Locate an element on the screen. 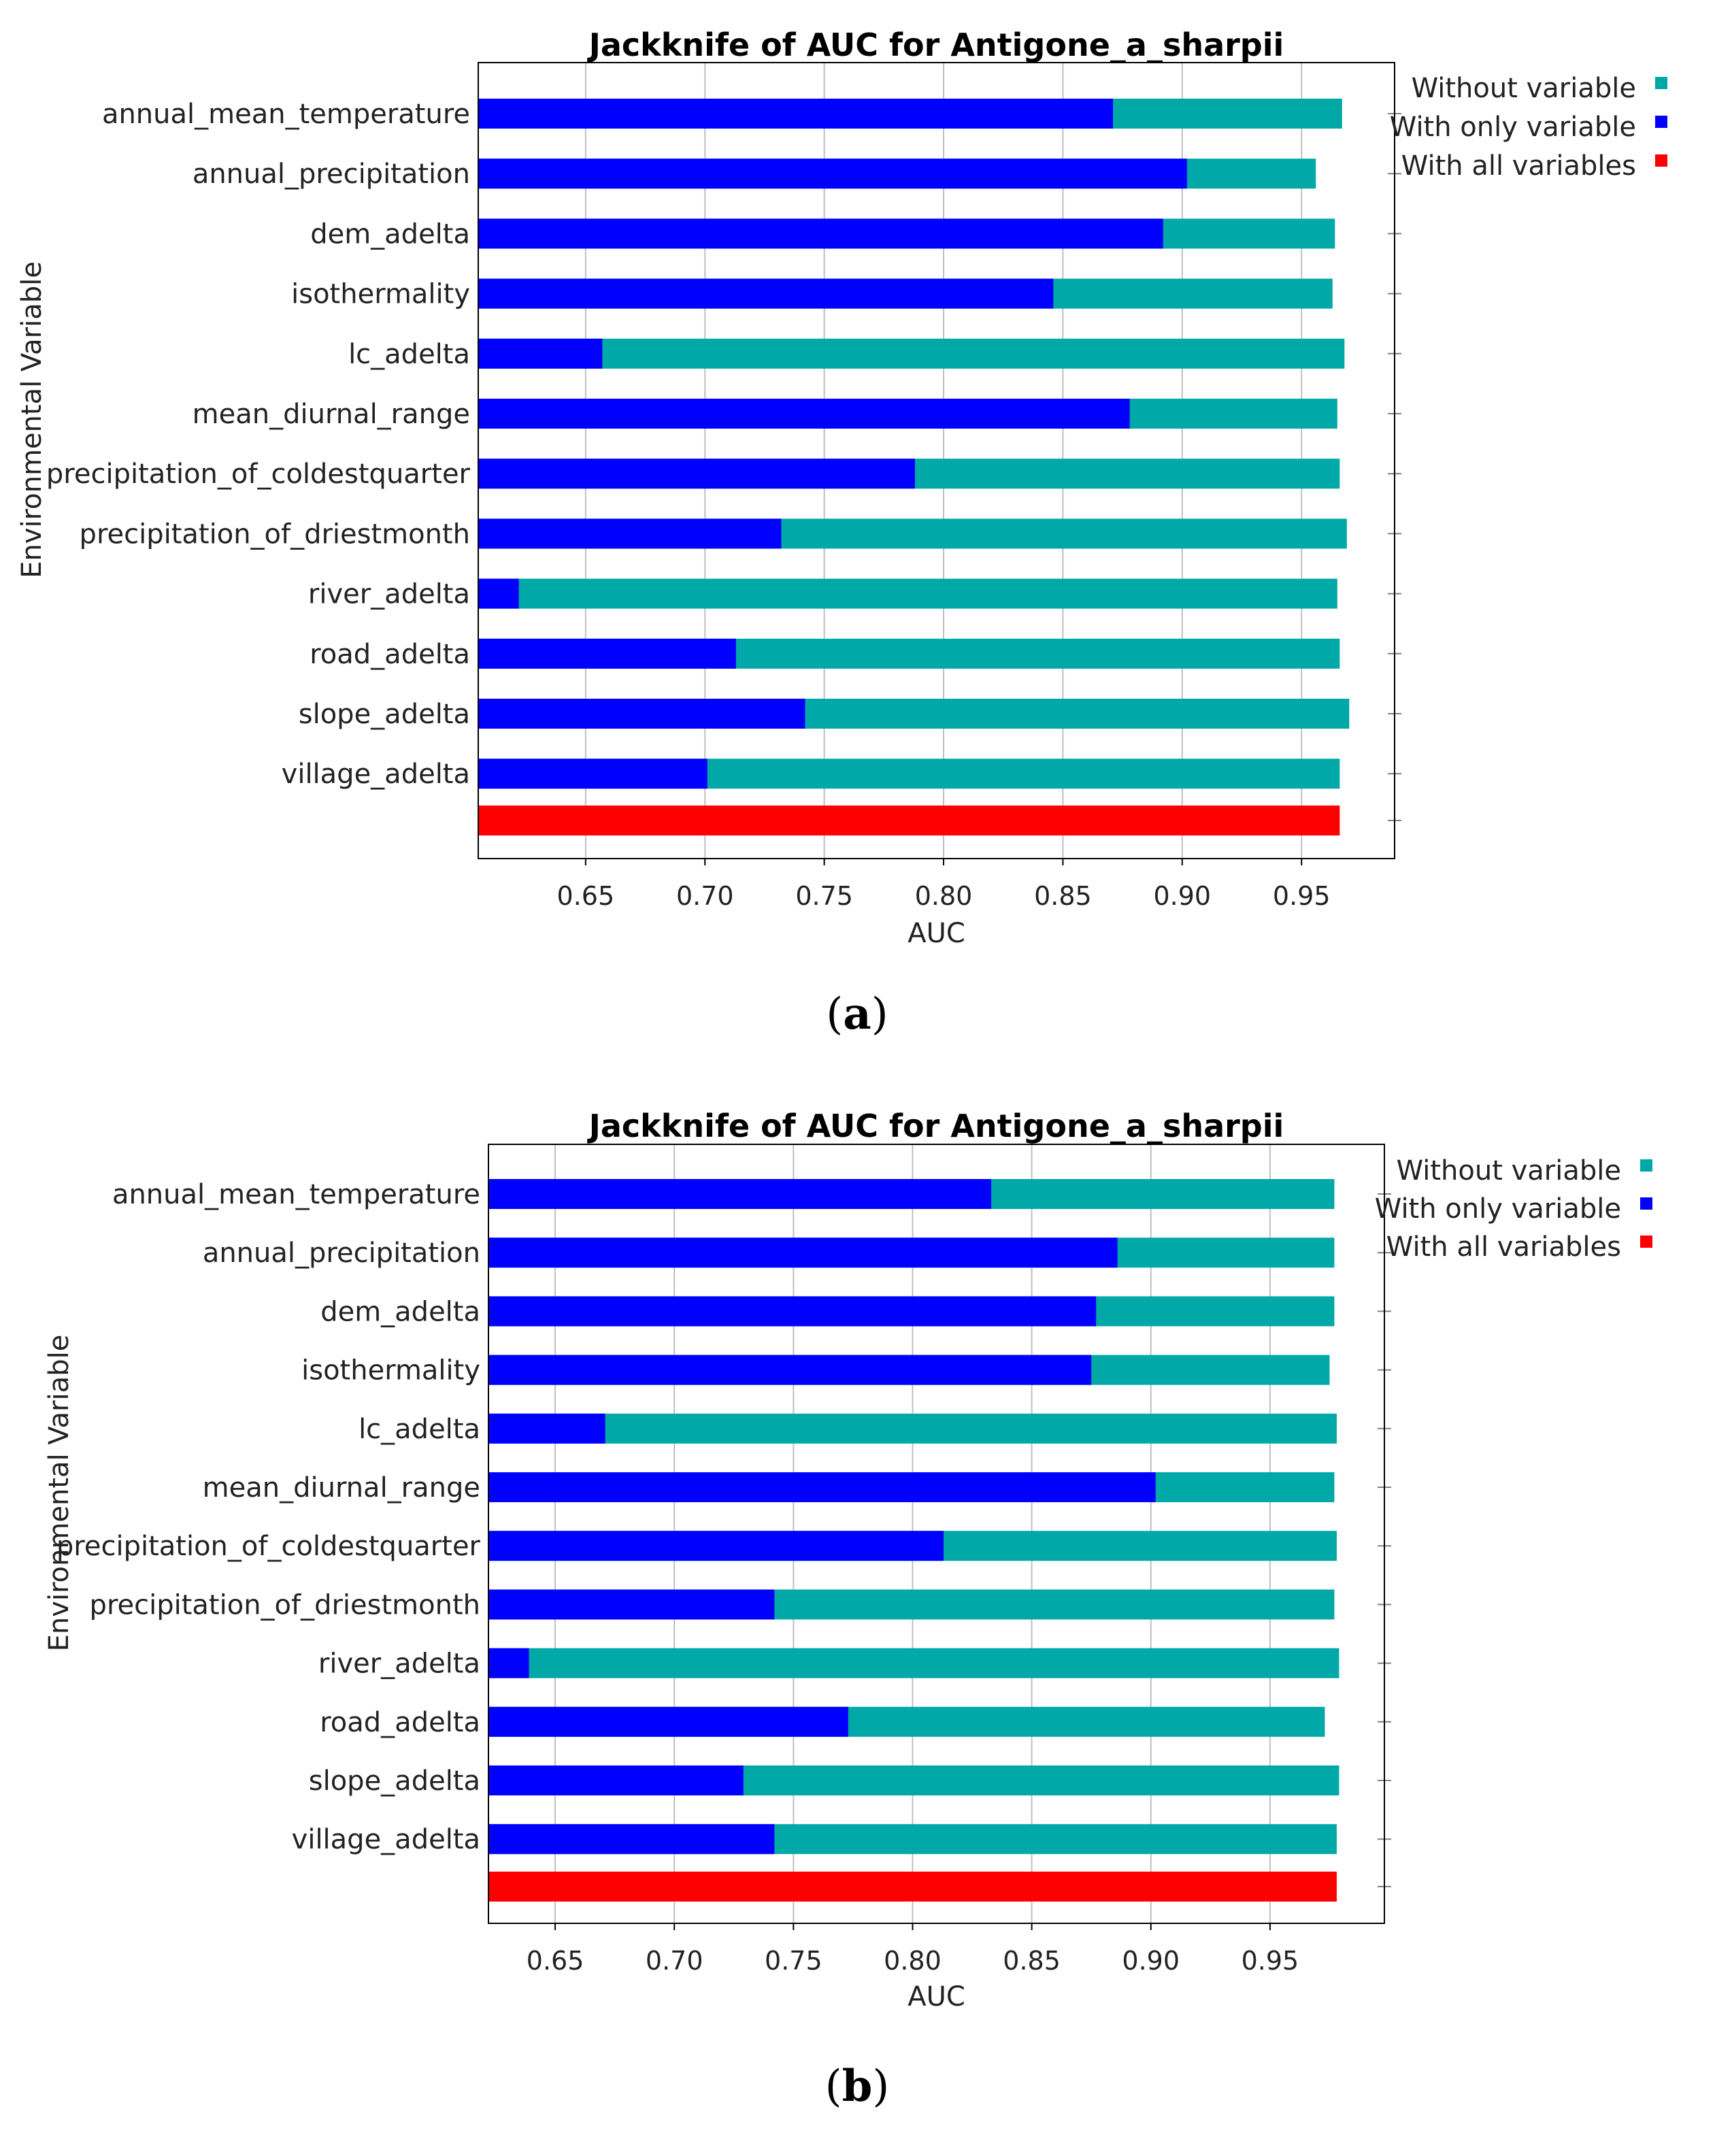 The width and height of the screenshot is (1715, 2156). panel-caption: (b) is located at coordinates (857, 2086).